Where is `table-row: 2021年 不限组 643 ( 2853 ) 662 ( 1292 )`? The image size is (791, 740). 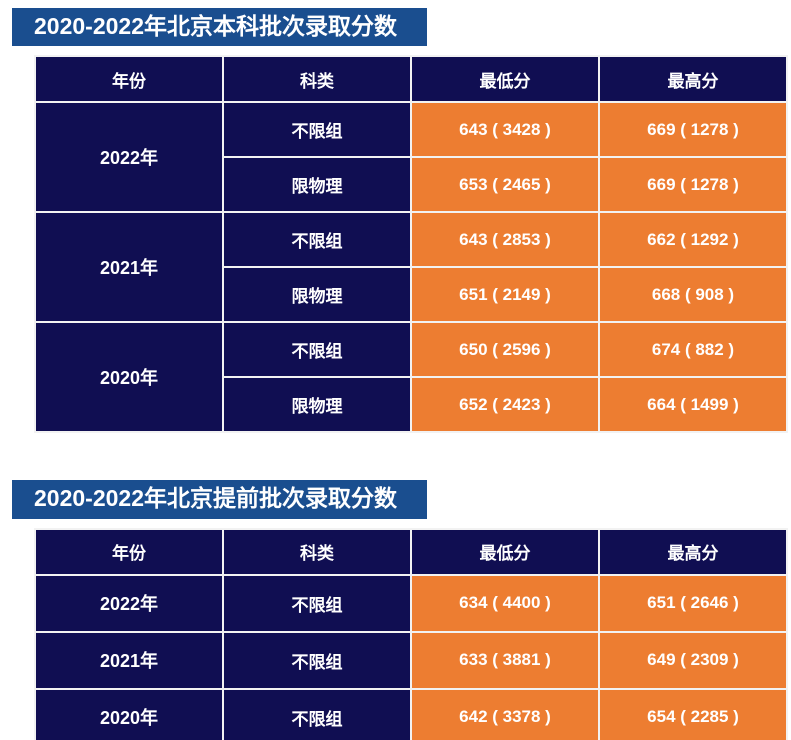
table-row: 2021年 不限组 643 ( 2853 ) 662 ( 1292 ) is located at coordinates (411, 267).